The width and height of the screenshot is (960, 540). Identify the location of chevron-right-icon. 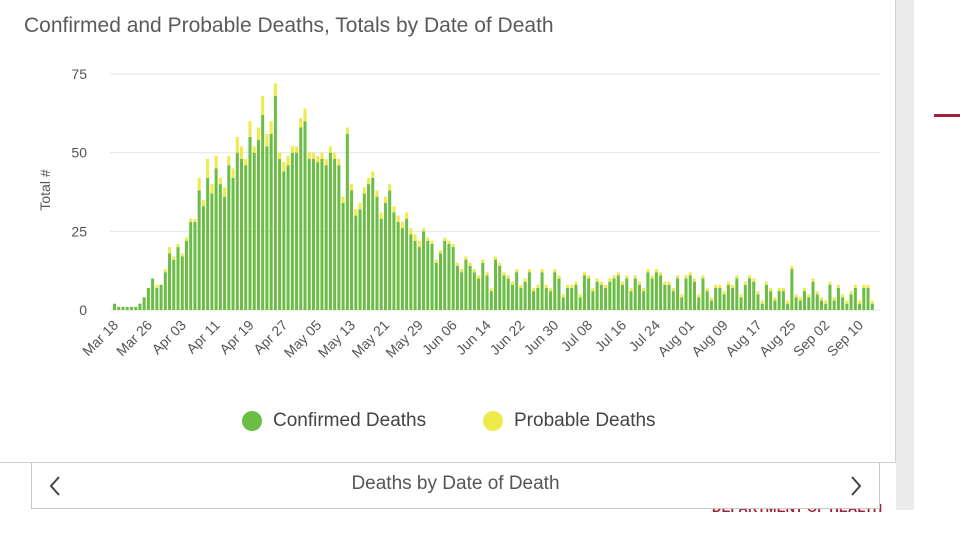
(856, 486).